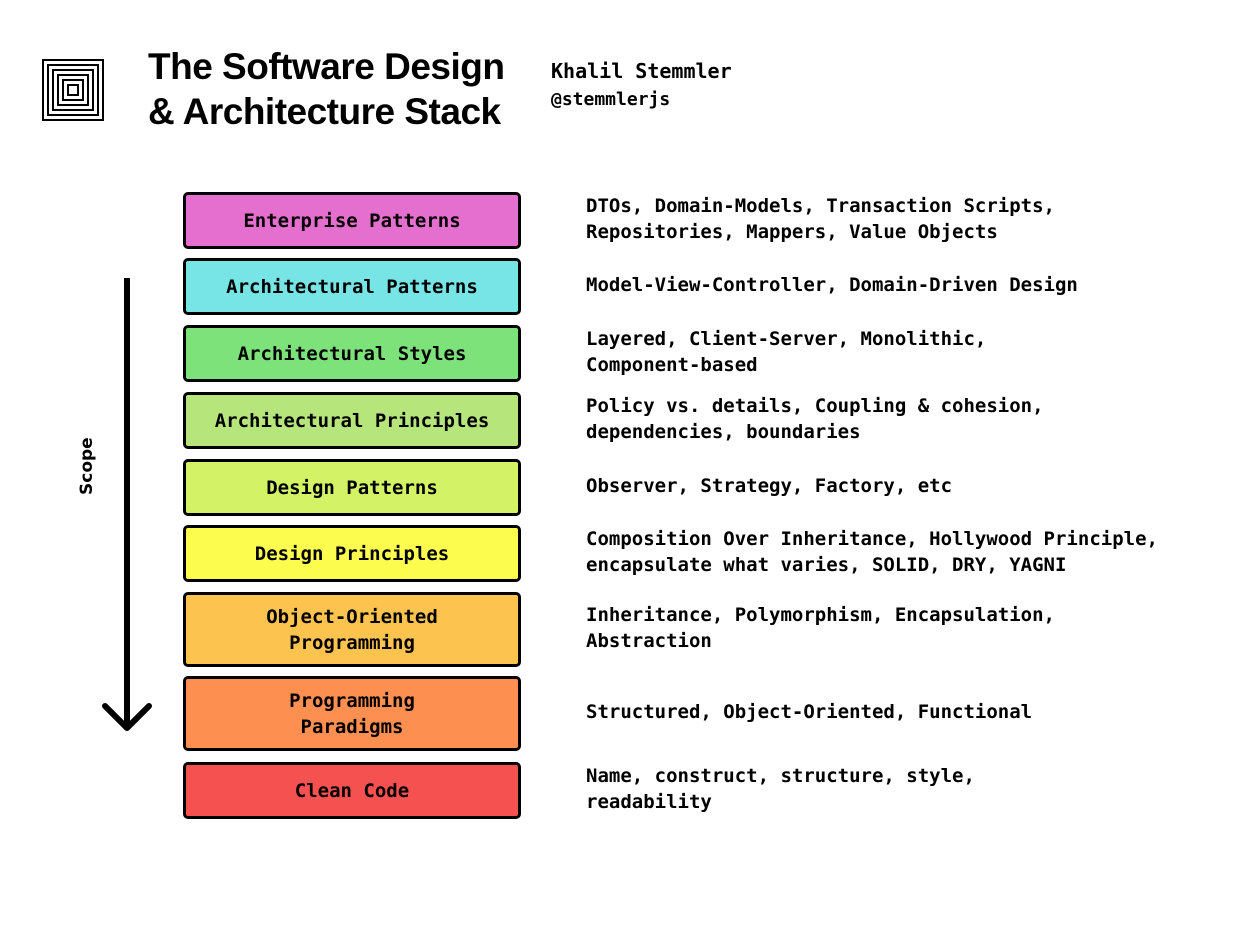 This screenshot has height=929, width=1235. Describe the element at coordinates (641, 71) in the screenshot. I see `author-name: Khalil Stemmler` at that location.